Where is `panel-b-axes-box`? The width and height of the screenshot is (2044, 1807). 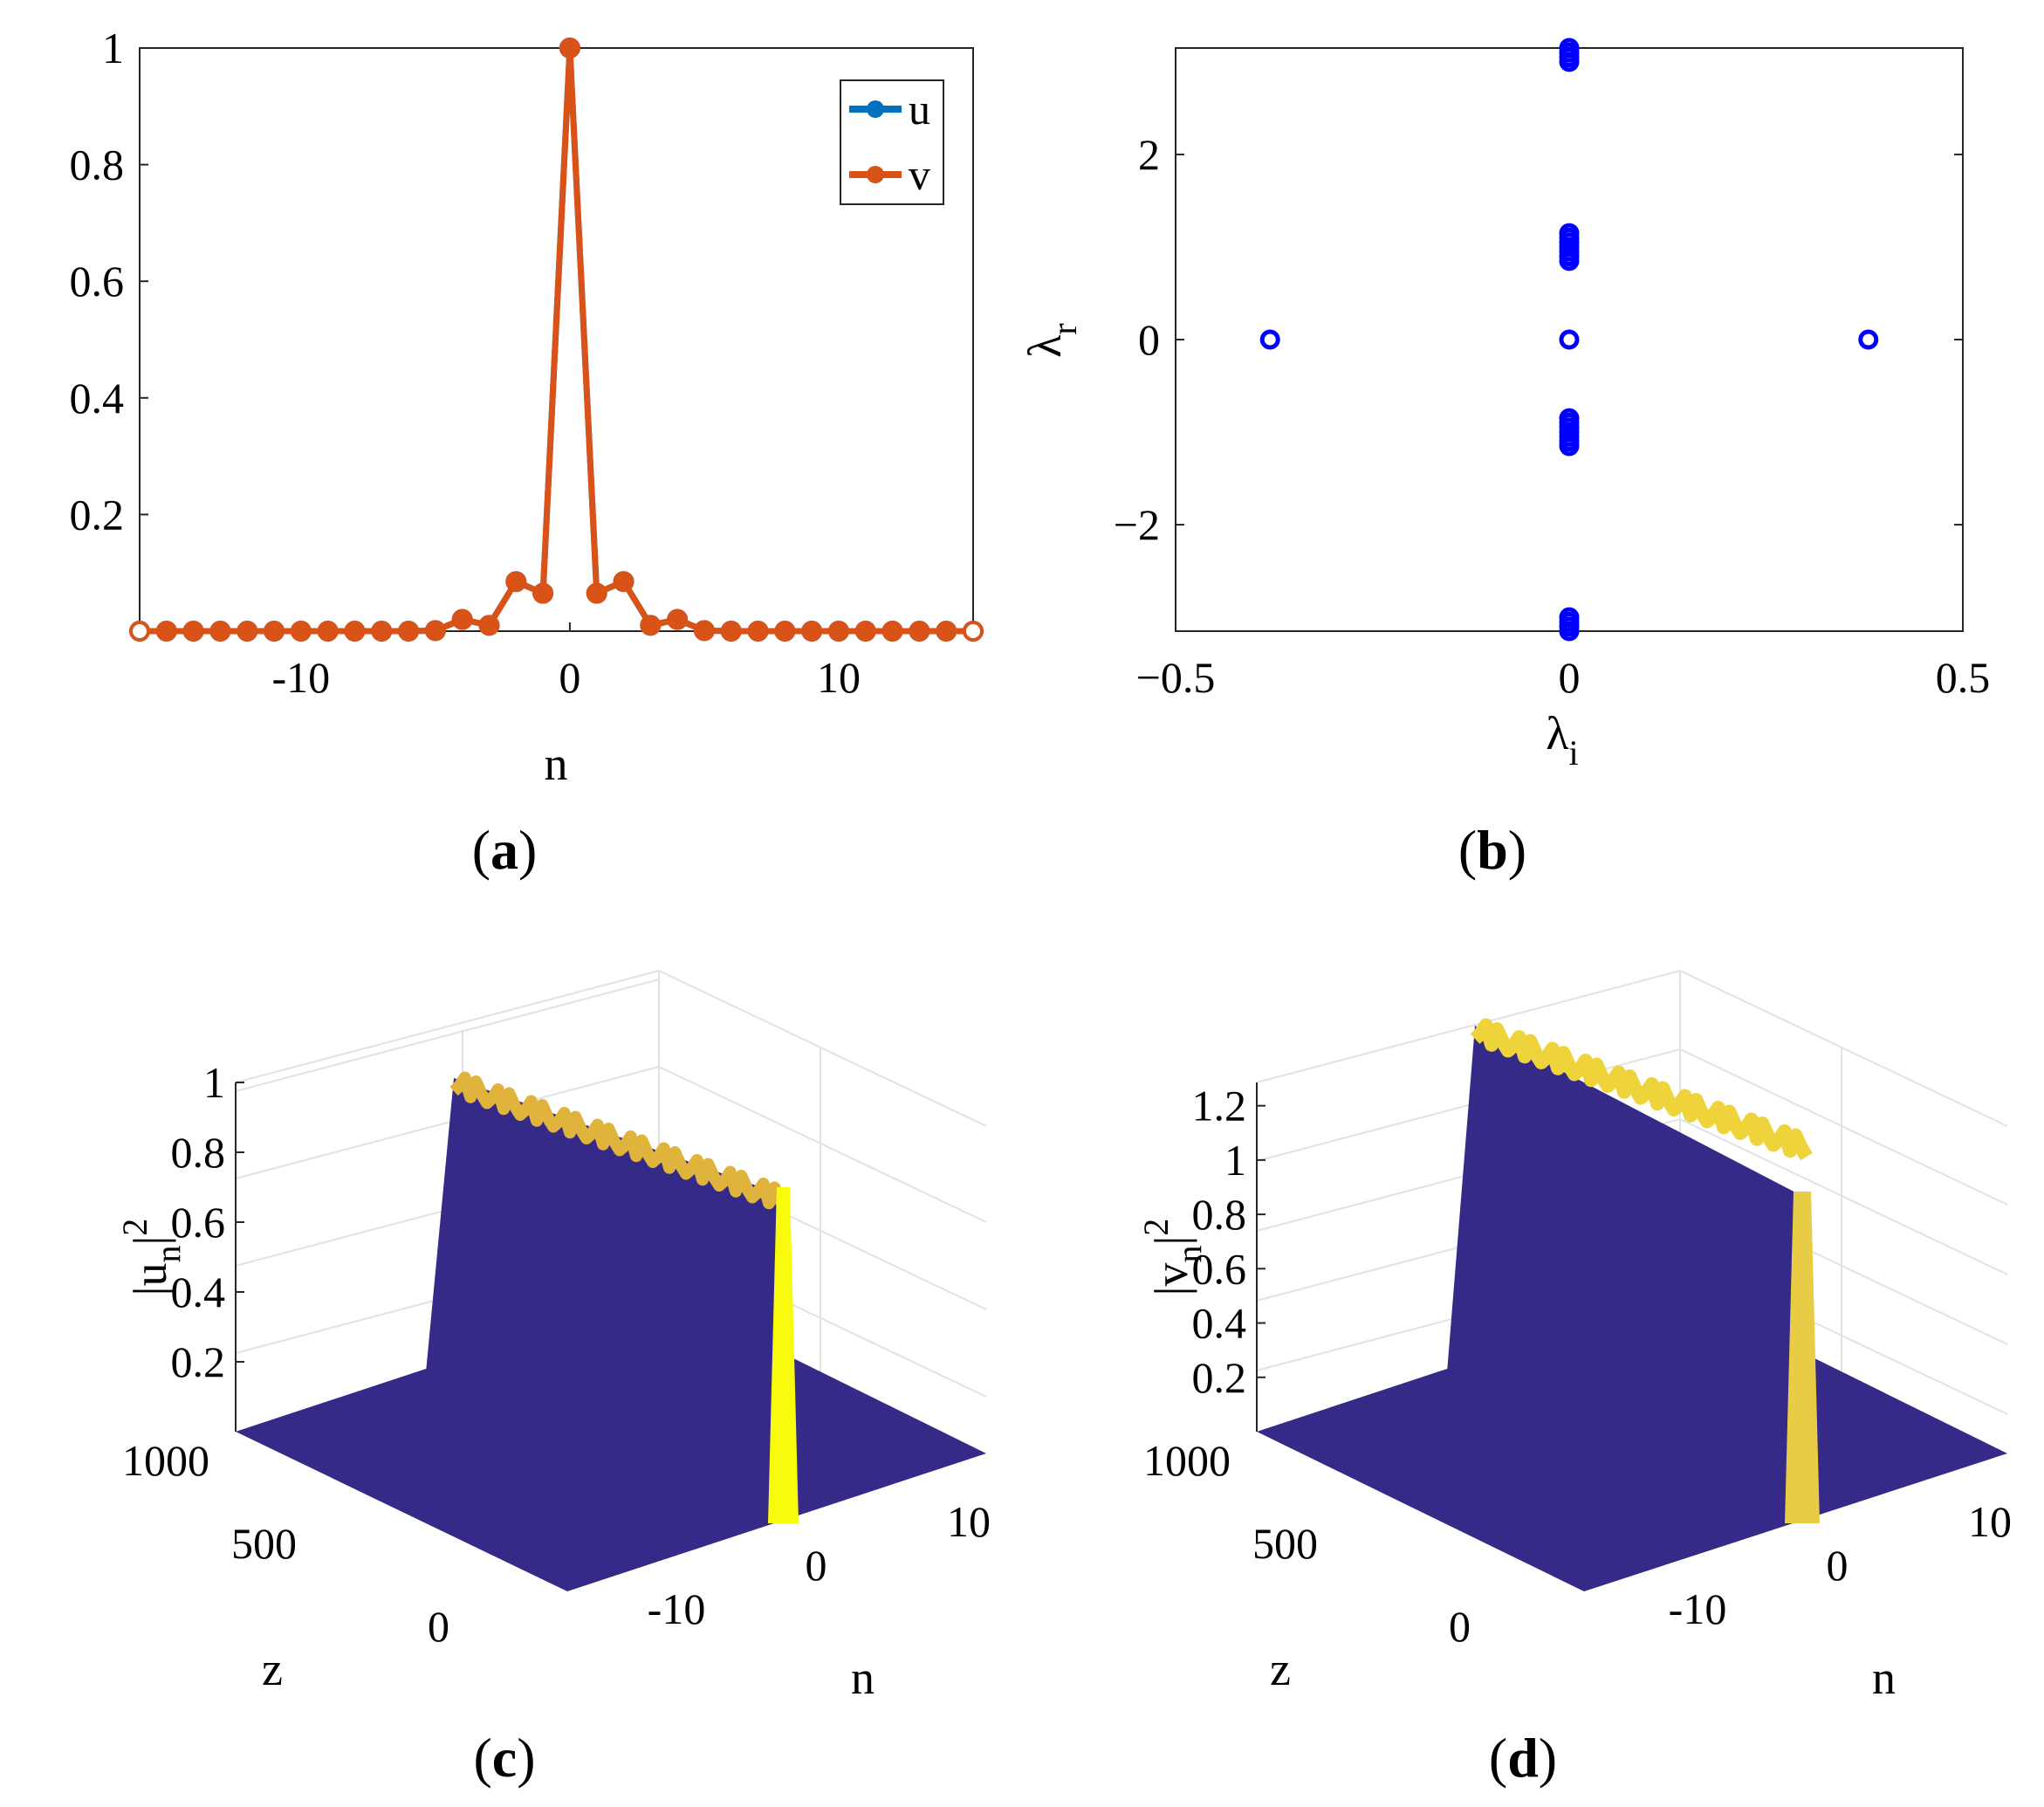 panel-b-axes-box is located at coordinates (1569, 339).